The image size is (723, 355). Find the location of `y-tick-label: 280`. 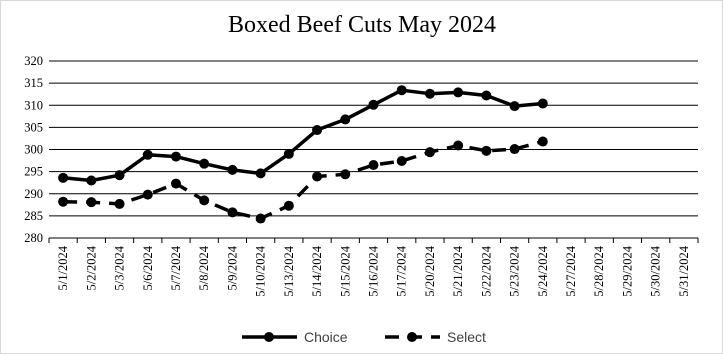

y-tick-label: 280 is located at coordinates (33, 238).